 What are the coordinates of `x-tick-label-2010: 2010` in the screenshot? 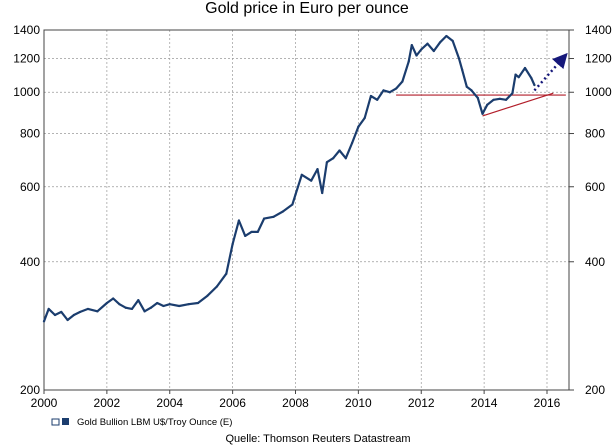 It's located at (358, 403).